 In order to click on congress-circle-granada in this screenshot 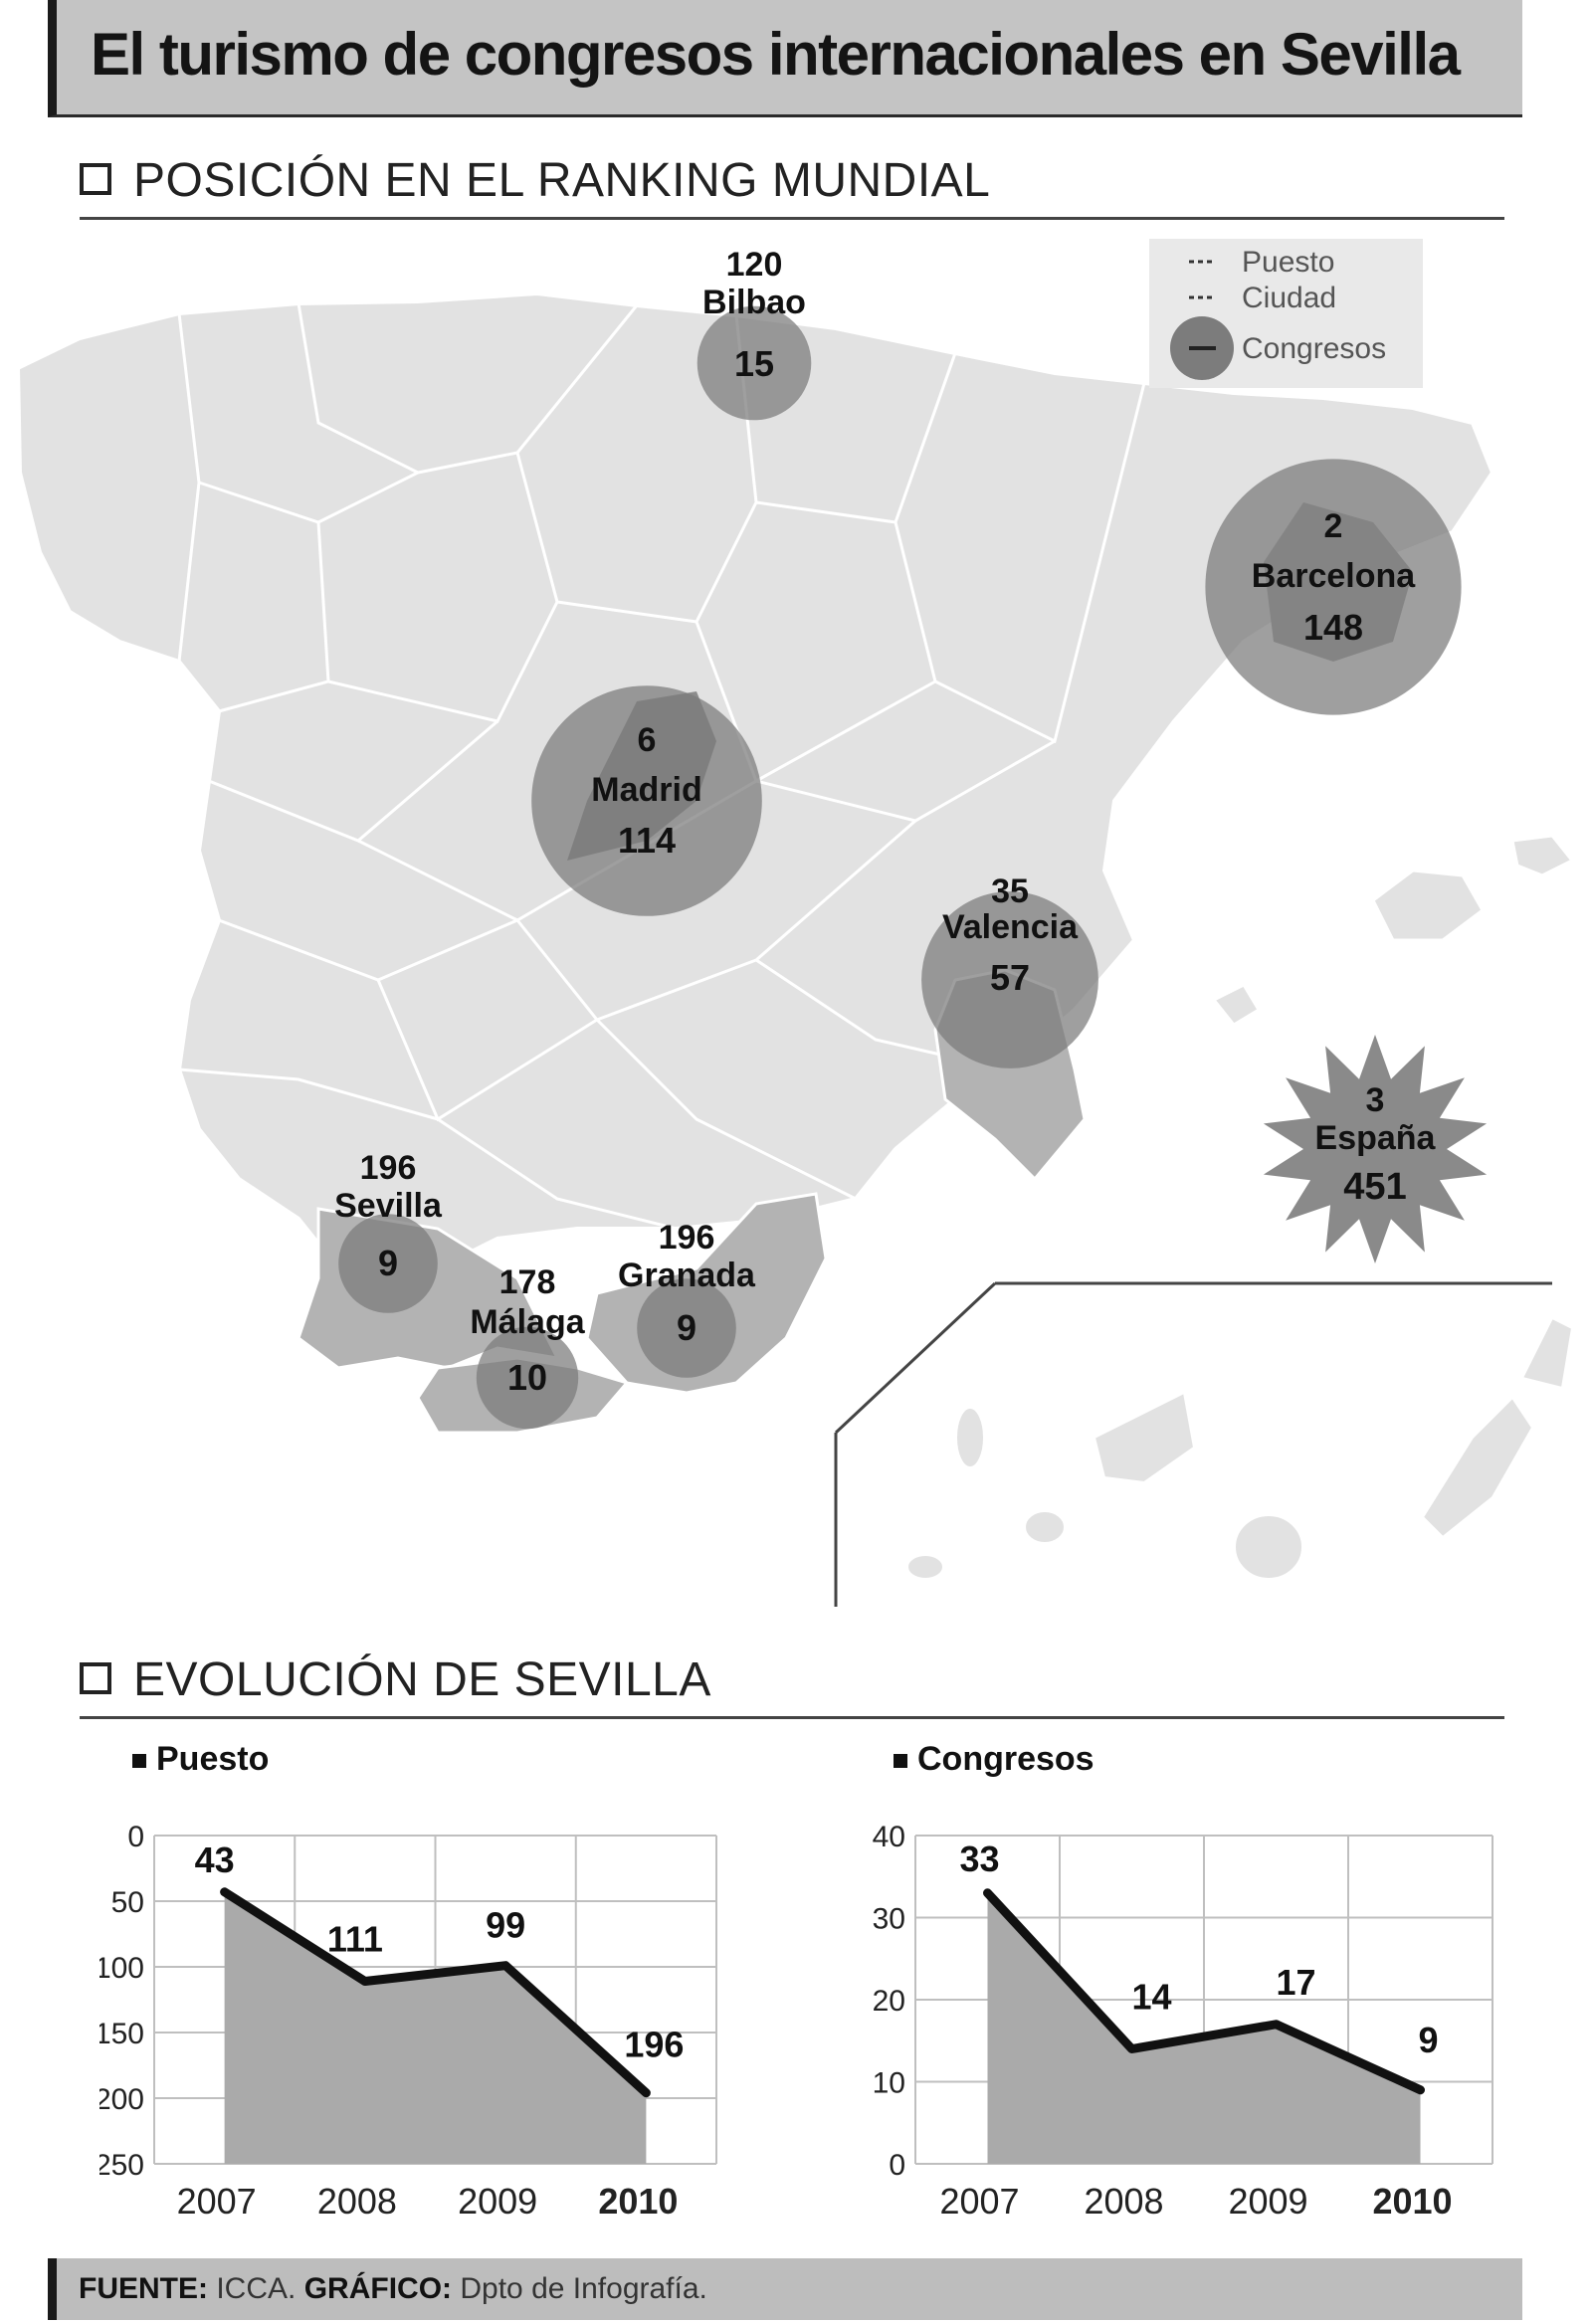, I will do `click(686, 1328)`.